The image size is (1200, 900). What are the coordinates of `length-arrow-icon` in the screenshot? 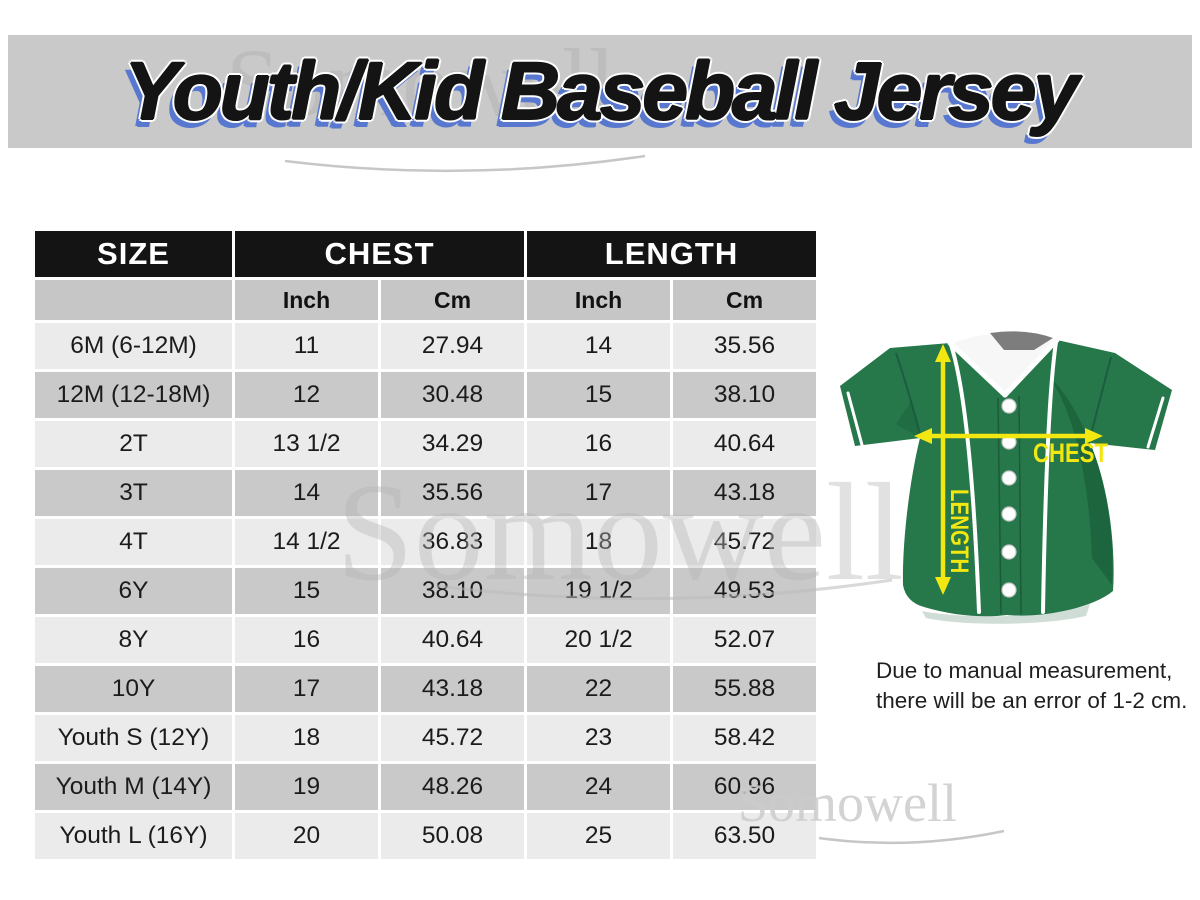 It's located at (943, 469).